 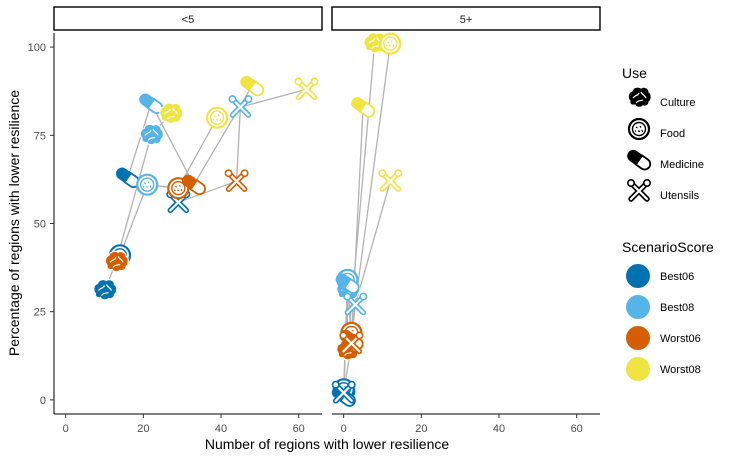 What do you see at coordinates (40, 136) in the screenshot?
I see `y-tick-label: 75` at bounding box center [40, 136].